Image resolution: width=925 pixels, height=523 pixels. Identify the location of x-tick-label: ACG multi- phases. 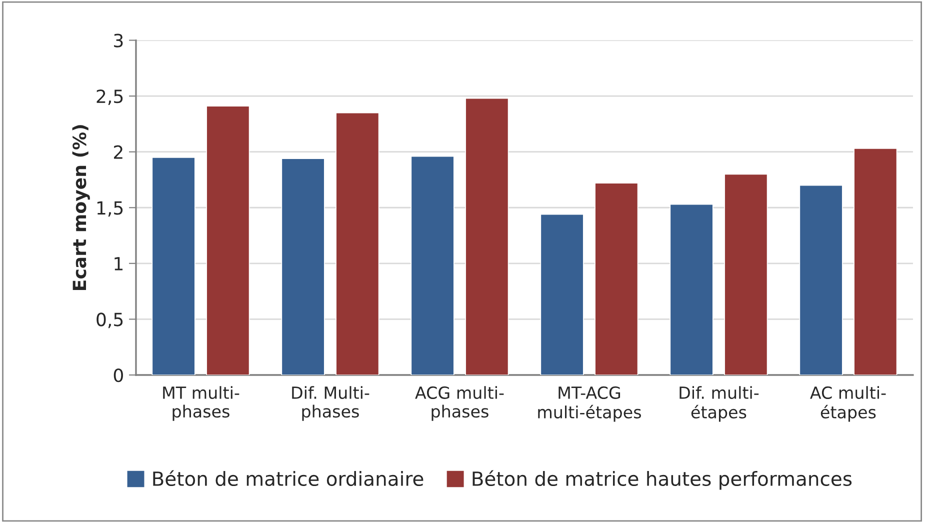
(459, 403).